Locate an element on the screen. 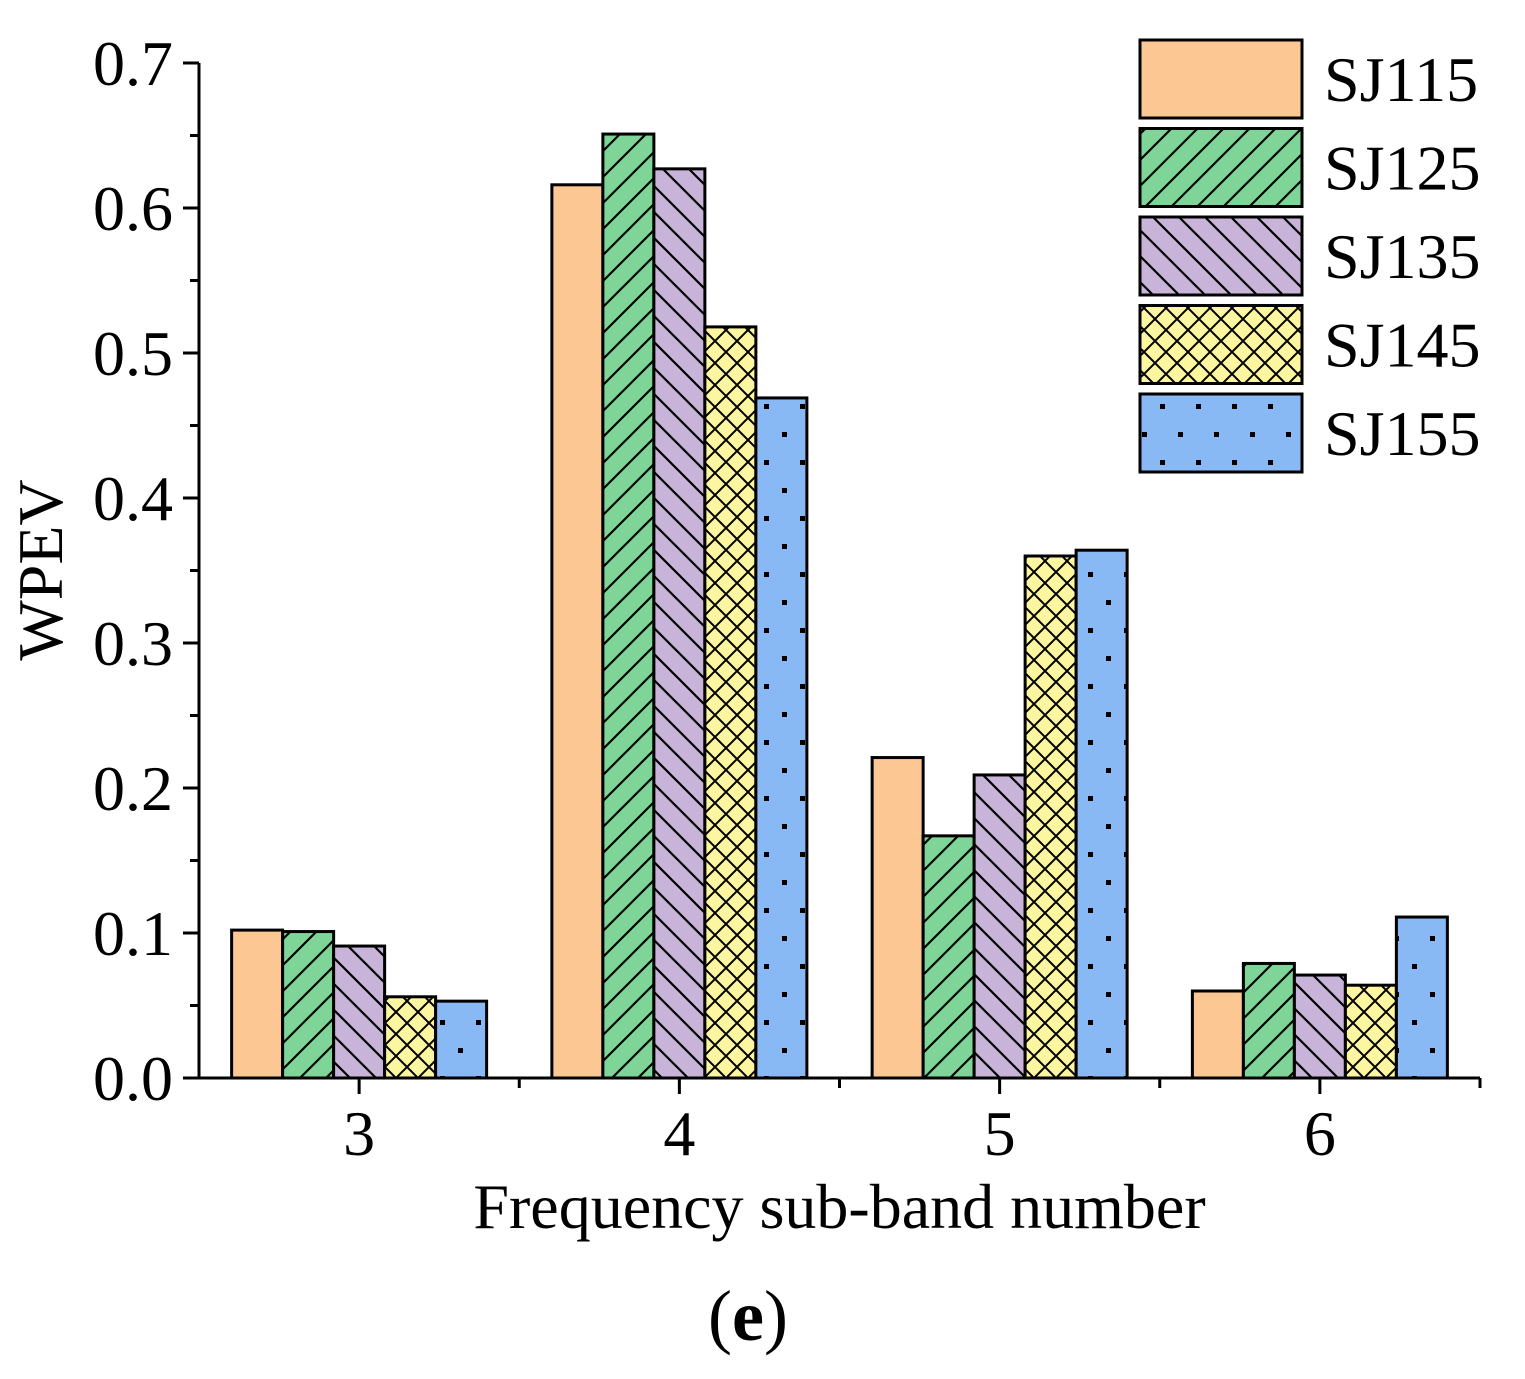 The height and width of the screenshot is (1379, 1525). legend-swatch-sj115-outline is located at coordinates (1221, 79).